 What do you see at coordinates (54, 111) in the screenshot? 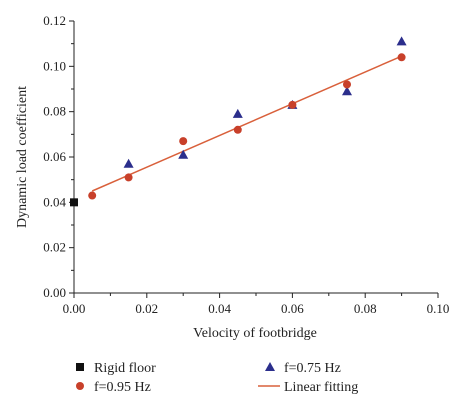
I see `y-tick-label: 0.08` at bounding box center [54, 111].